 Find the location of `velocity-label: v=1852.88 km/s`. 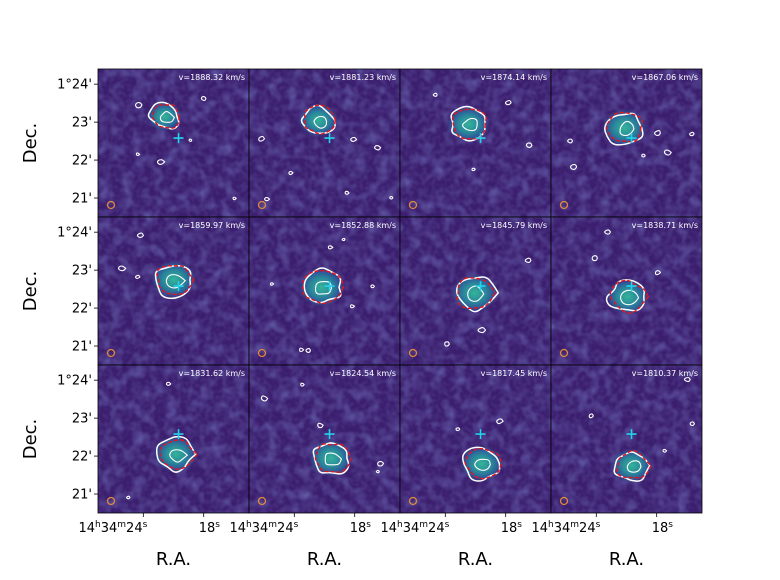

velocity-label: v=1852.88 km/s is located at coordinates (363, 225).